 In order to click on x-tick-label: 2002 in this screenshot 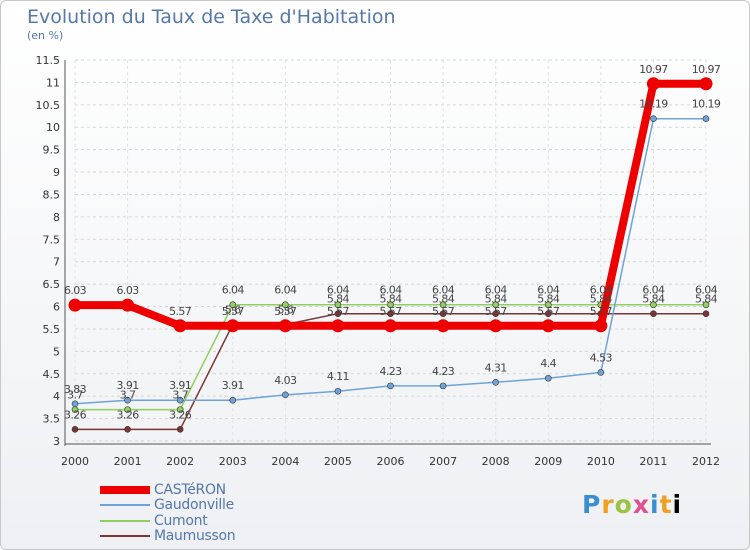, I will do `click(180, 461)`.